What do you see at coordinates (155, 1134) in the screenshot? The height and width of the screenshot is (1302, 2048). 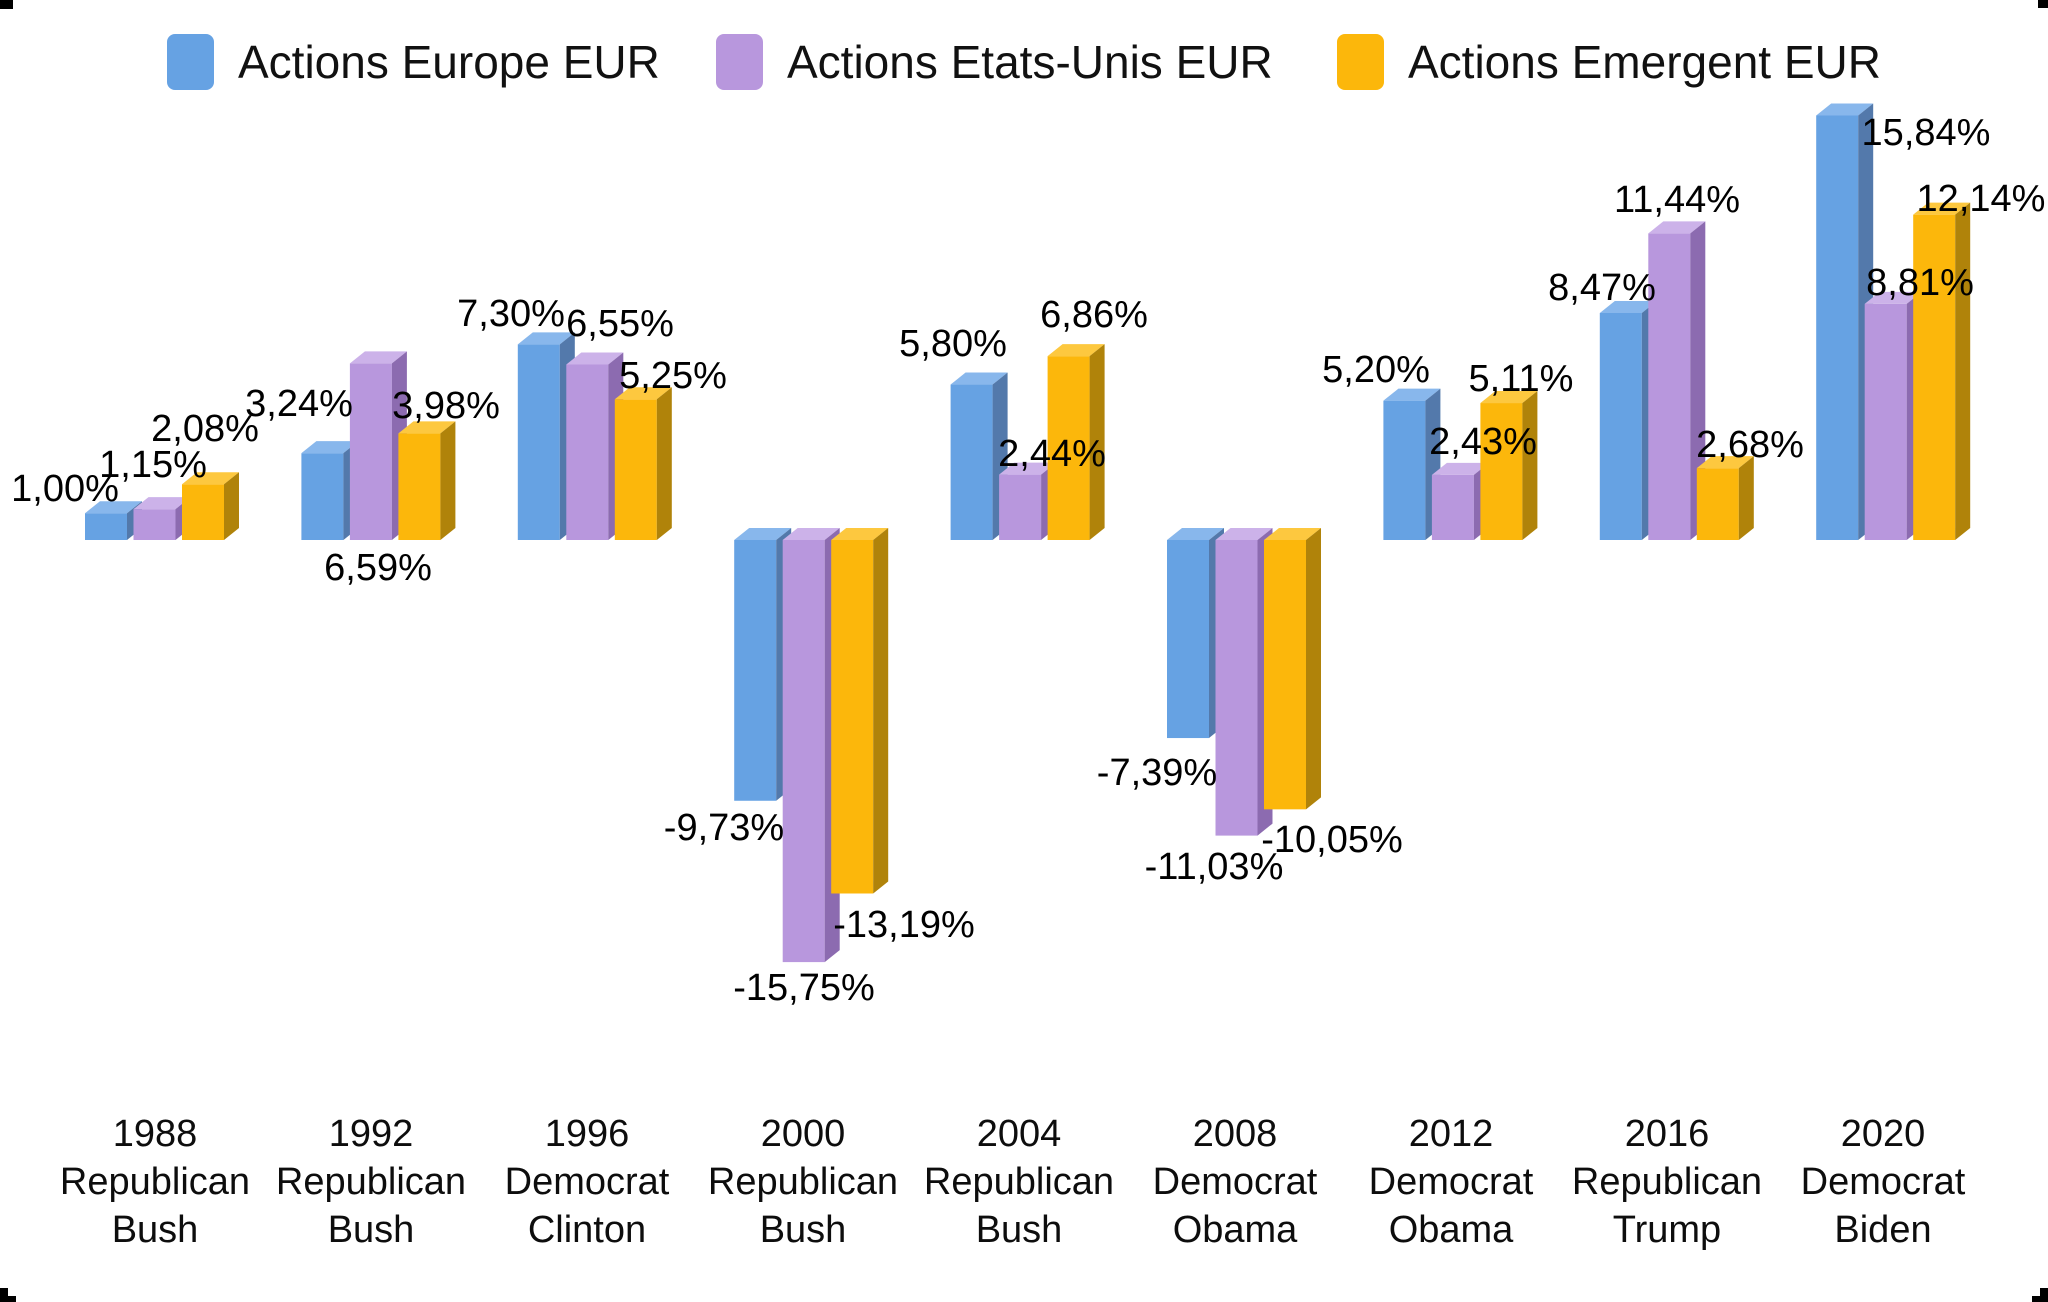 I see `category-year: 1988` at bounding box center [155, 1134].